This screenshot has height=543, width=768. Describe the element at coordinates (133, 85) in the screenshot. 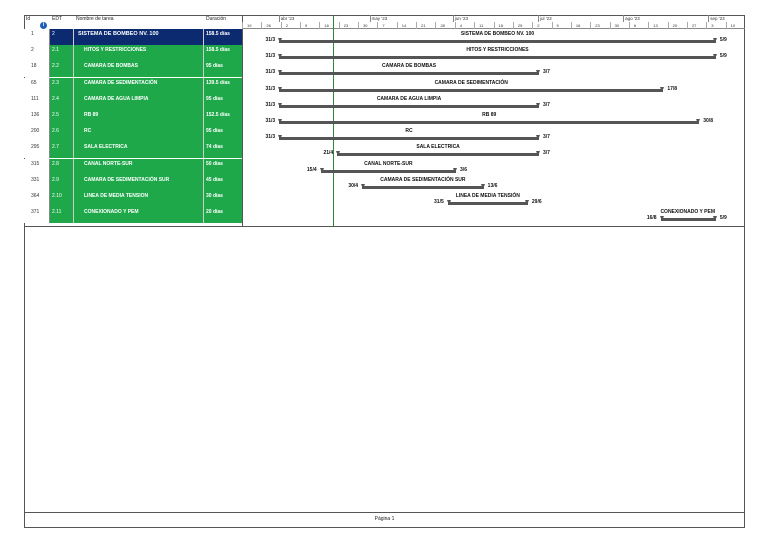

I see `table-row: 65 2.3 CAMARA DE SEDIMENTACIÓN 139.5 días` at that location.